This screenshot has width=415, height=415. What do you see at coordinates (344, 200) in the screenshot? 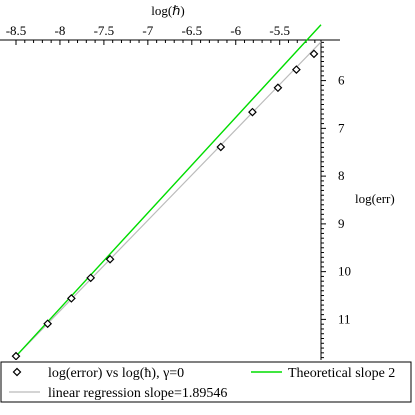
I see `y-tick-labels: 6 7 8 9 10 11` at bounding box center [344, 200].